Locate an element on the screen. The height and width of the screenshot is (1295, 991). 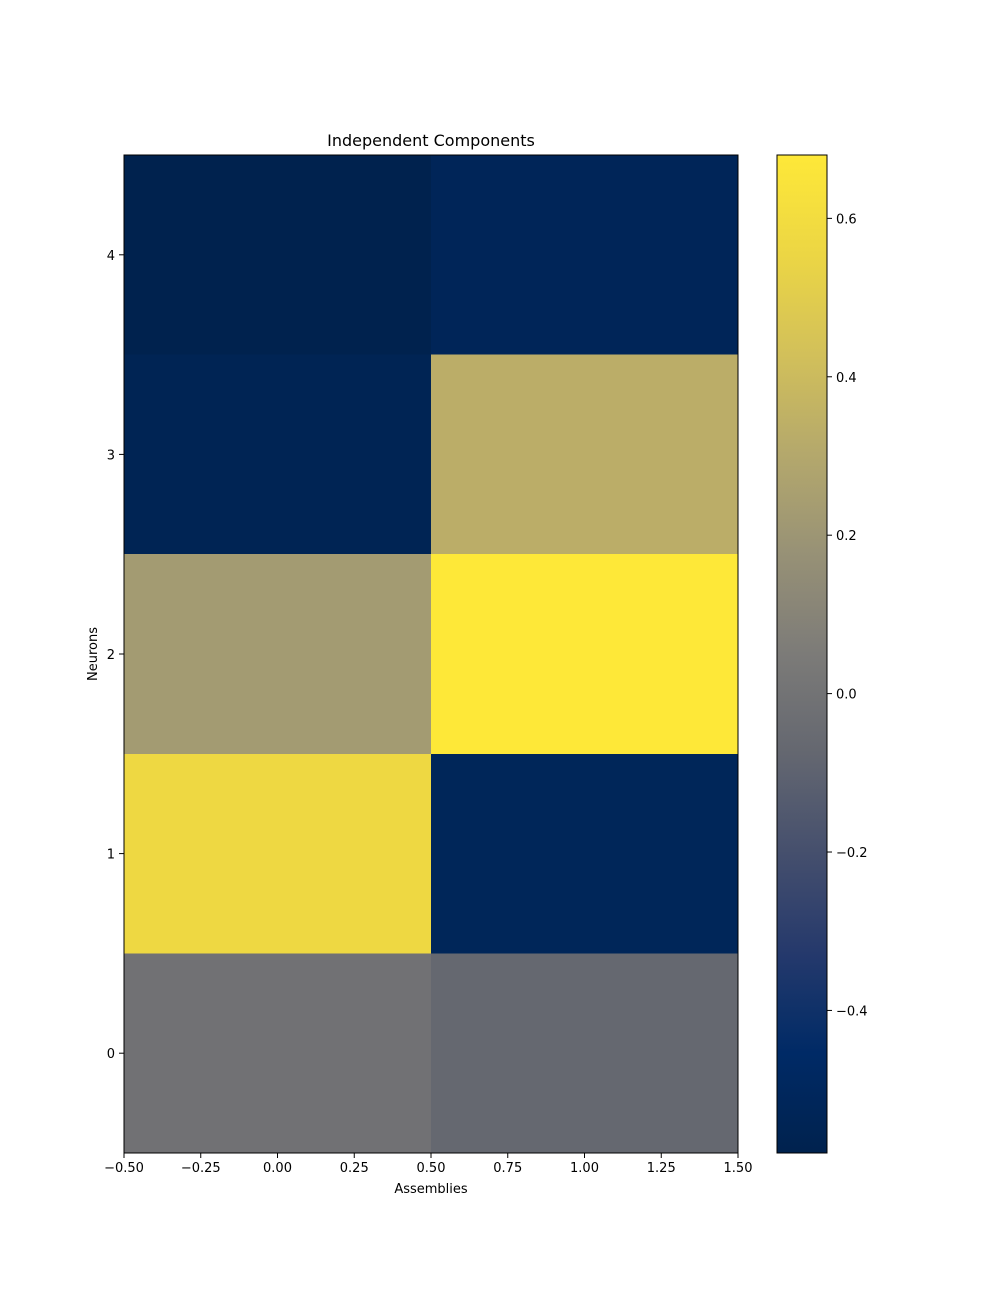
x-tick-label: 1.00 is located at coordinates (584, 1168).